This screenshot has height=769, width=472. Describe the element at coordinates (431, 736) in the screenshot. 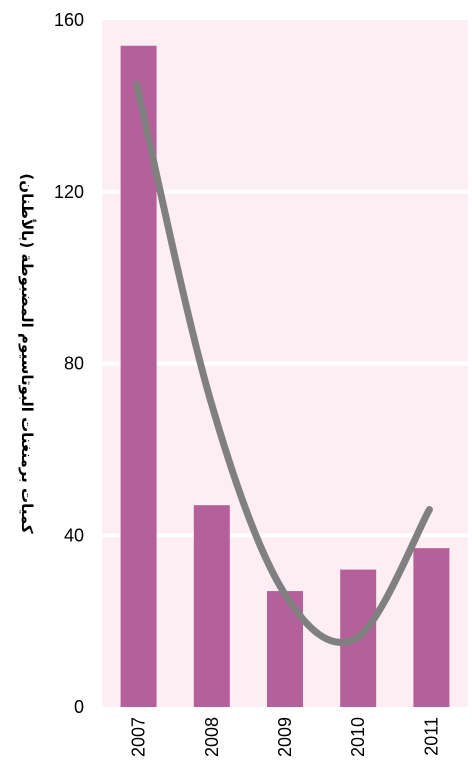

I see `x-tick-label-2011: 2011` at that location.